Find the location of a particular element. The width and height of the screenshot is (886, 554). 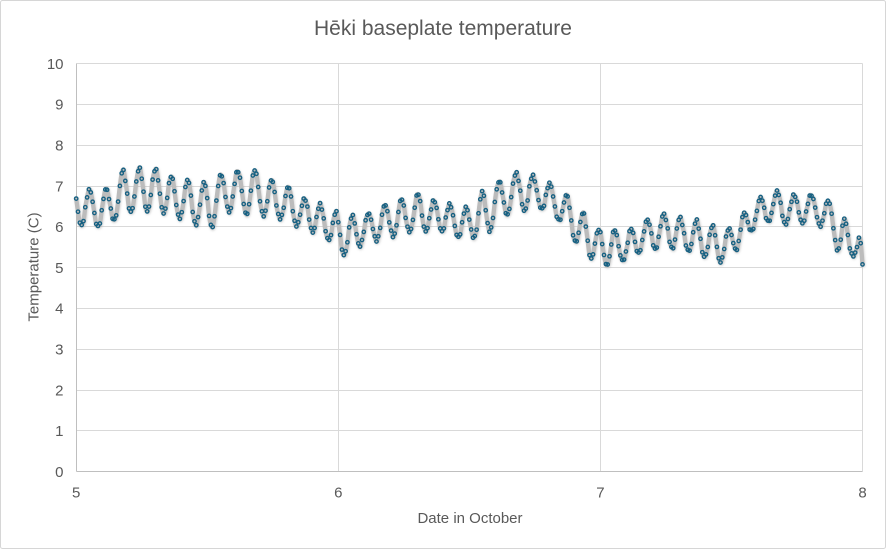

svg-text: 9 is located at coordinates (59, 105).